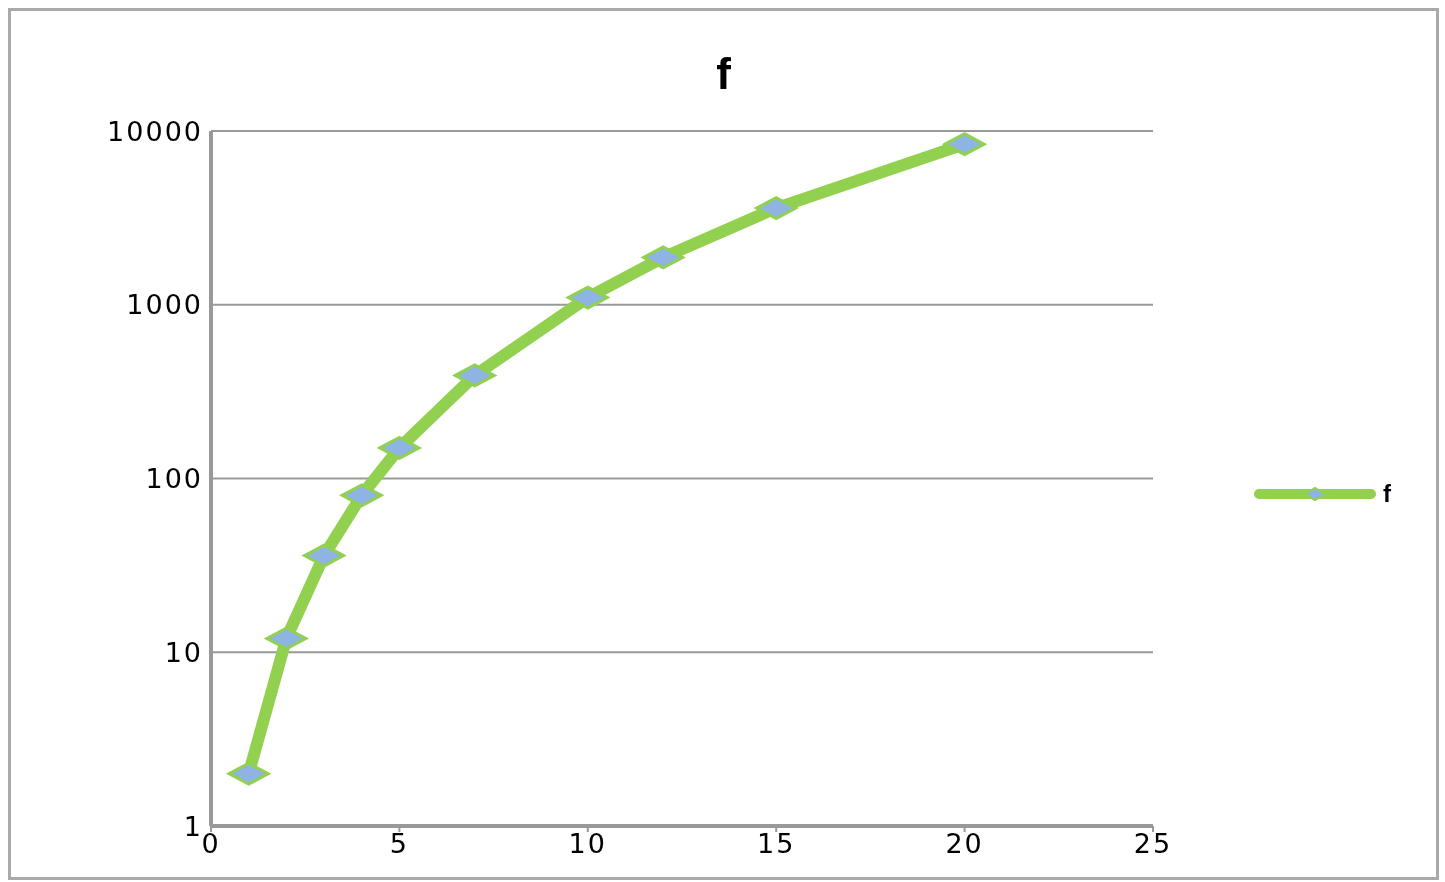  What do you see at coordinates (587, 844) in the screenshot?
I see `x-tick-label: 10` at bounding box center [587, 844].